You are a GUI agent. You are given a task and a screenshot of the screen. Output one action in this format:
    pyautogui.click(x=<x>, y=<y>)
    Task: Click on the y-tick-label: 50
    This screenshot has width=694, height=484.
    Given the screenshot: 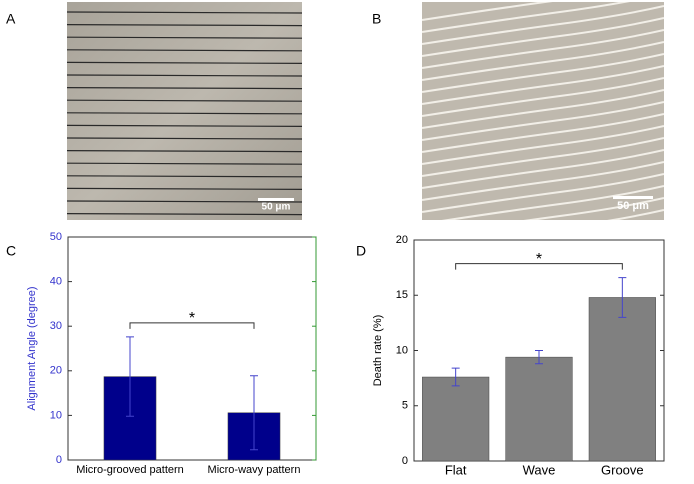 What is the action you would take?
    pyautogui.click(x=56, y=237)
    